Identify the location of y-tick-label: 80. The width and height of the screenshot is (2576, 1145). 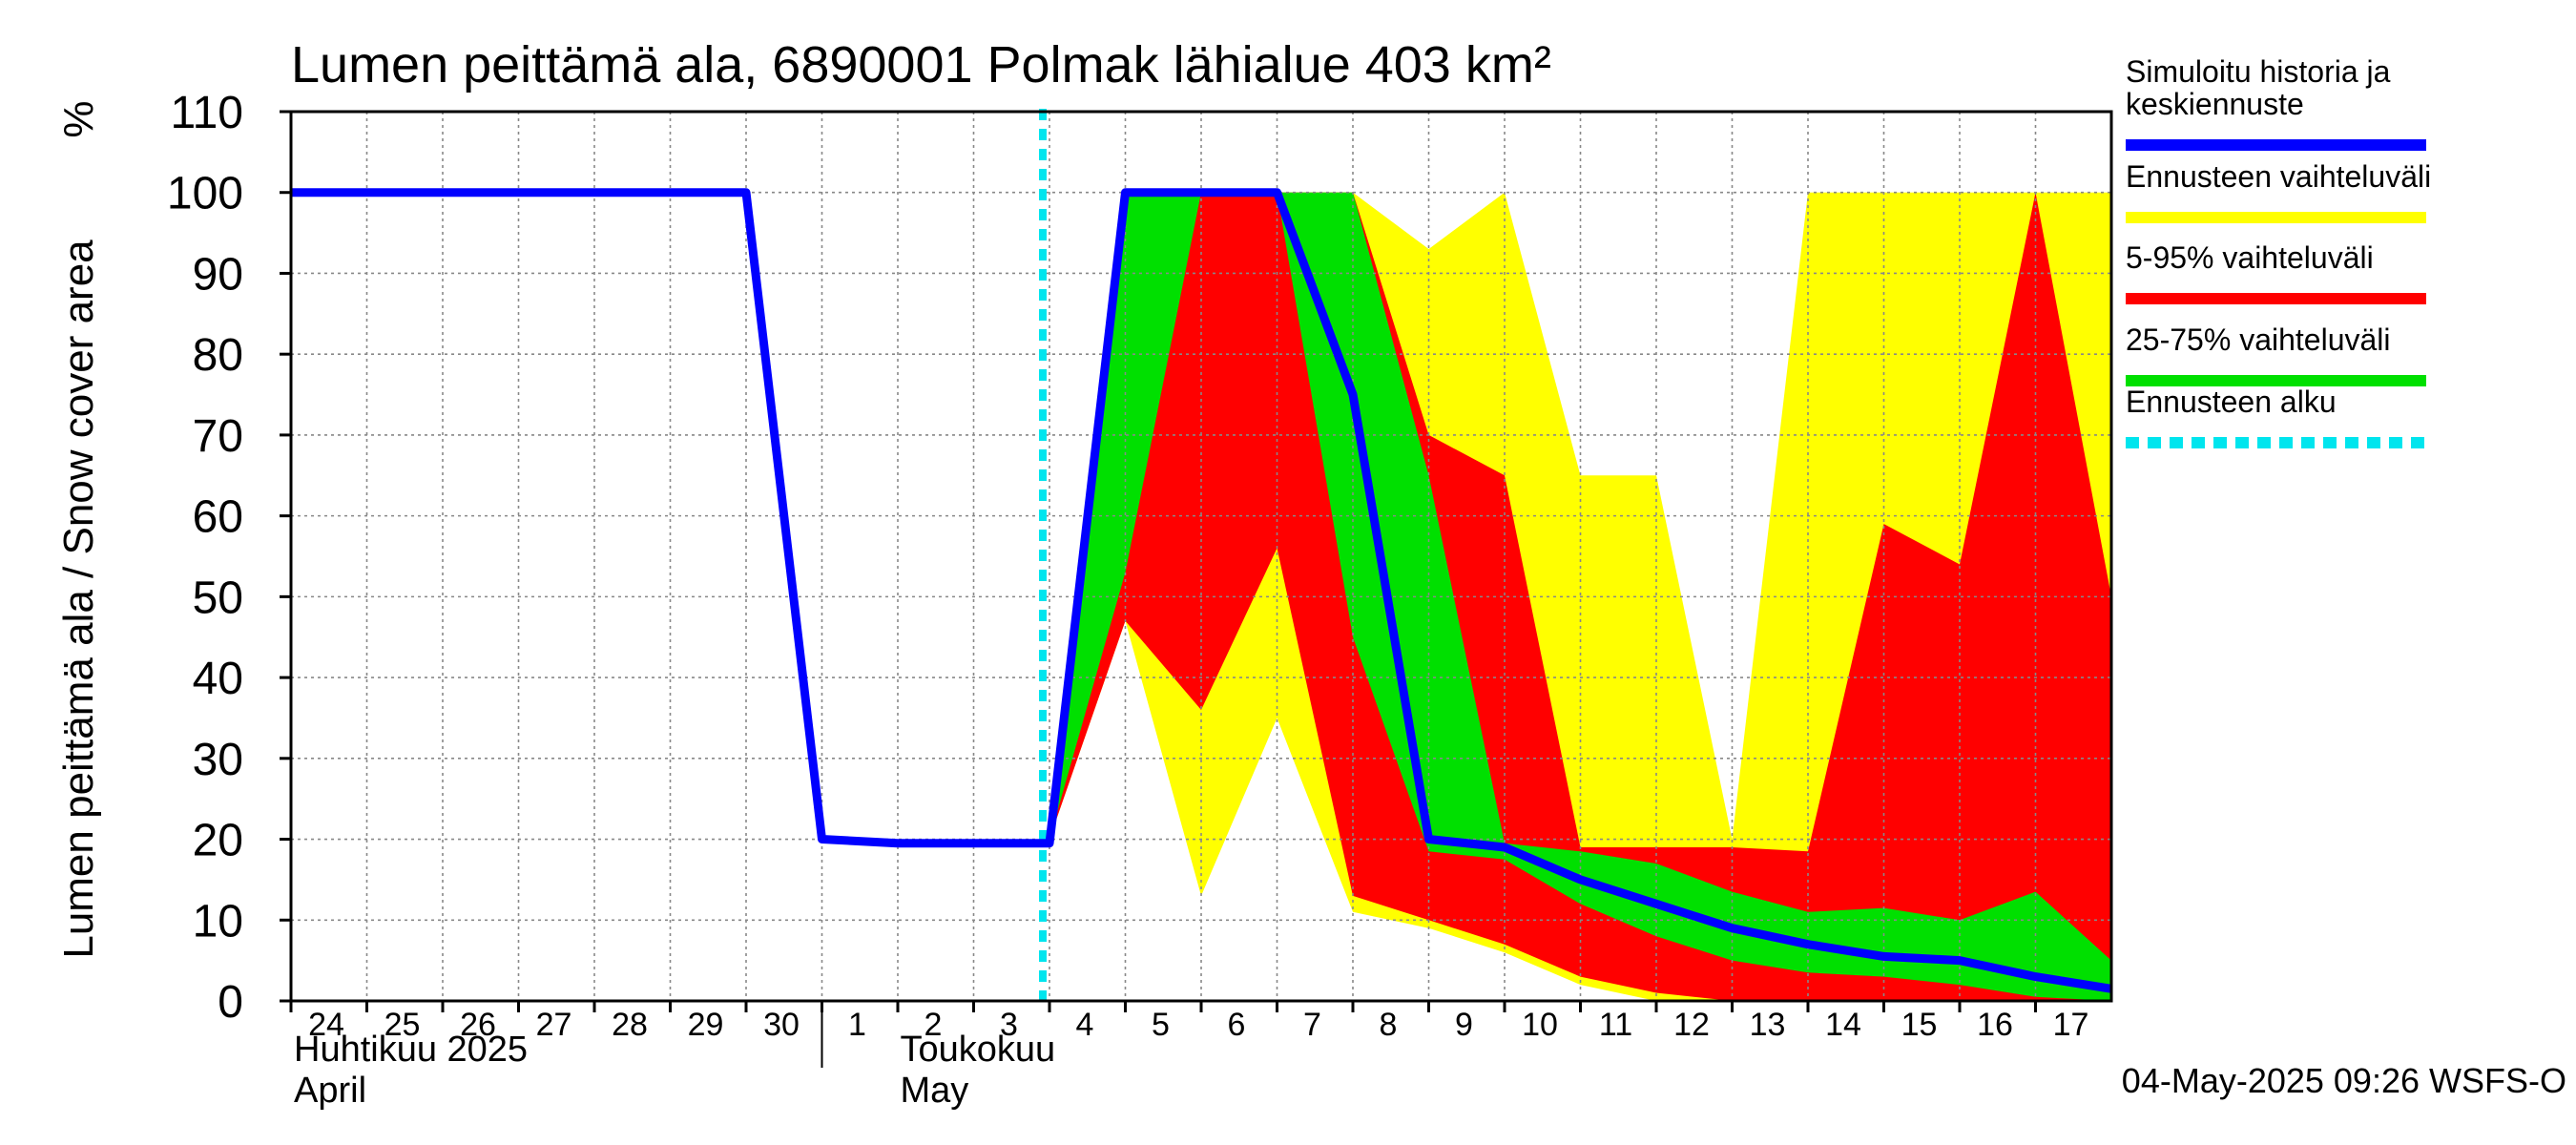
(218, 355).